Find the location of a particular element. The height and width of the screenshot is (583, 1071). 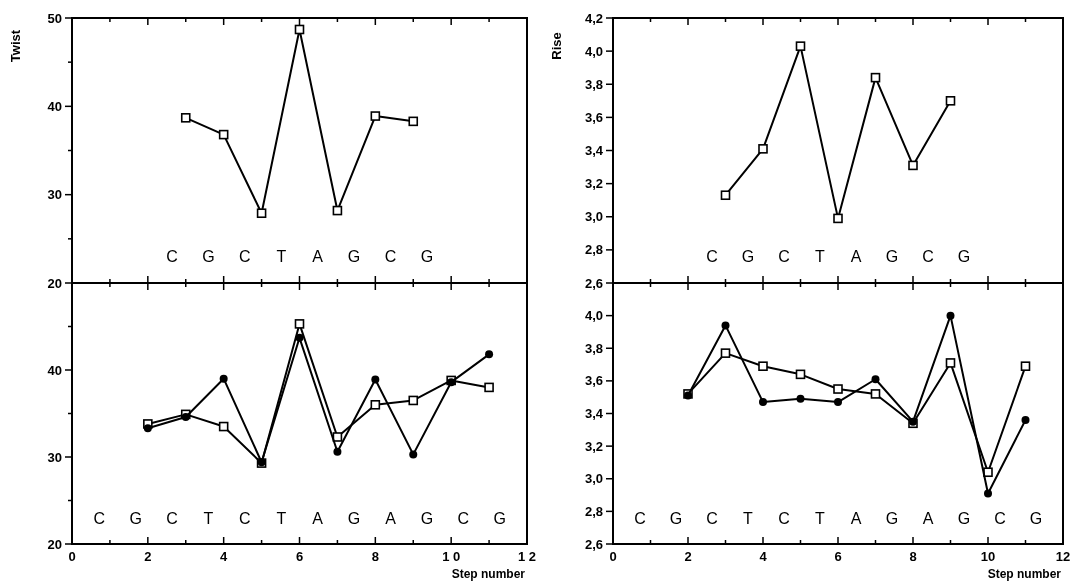

x-tick-label: 1 2 is located at coordinates (527, 556).